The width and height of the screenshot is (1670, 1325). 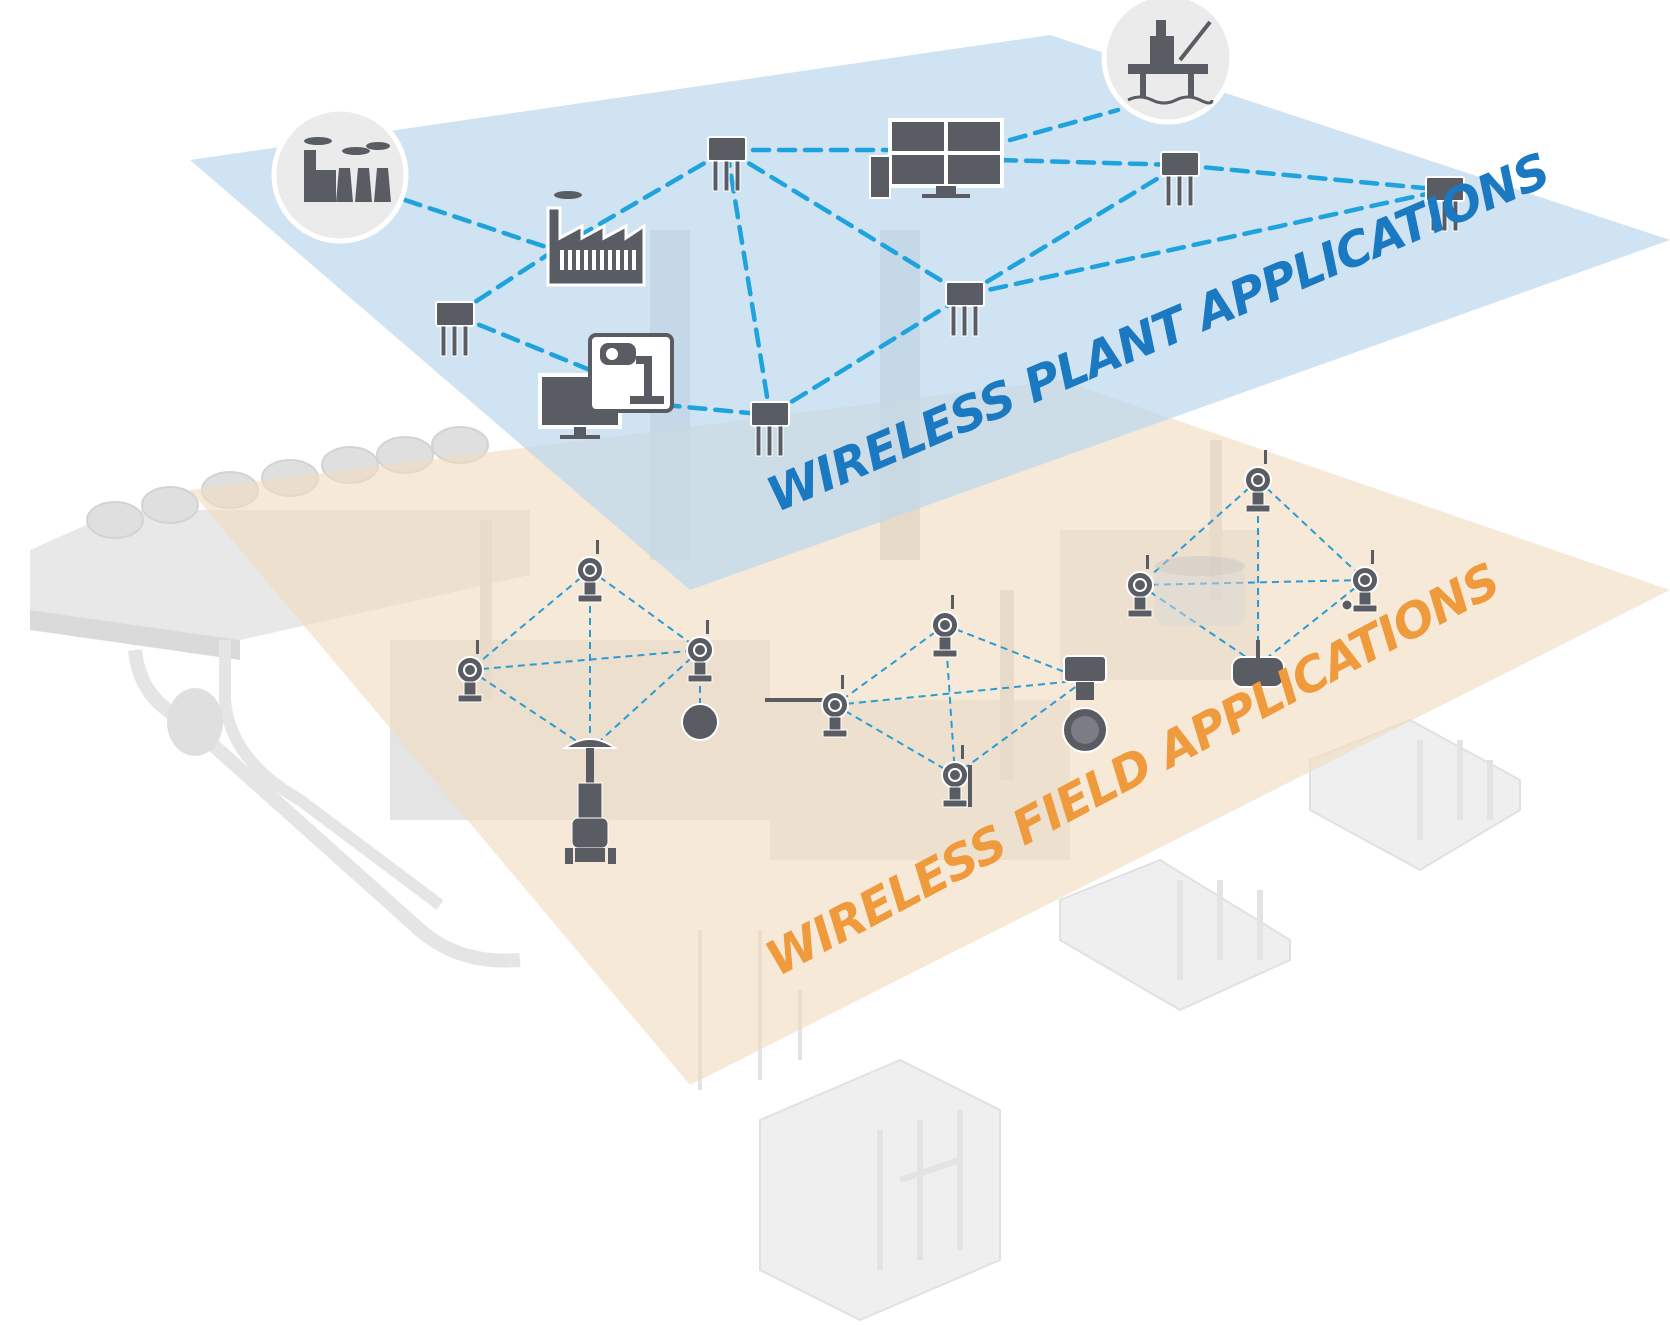 What do you see at coordinates (700, 722) in the screenshot?
I see `valve-body-icon` at bounding box center [700, 722].